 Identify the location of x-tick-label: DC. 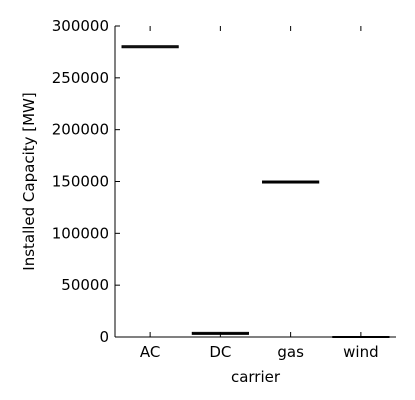
(220, 352).